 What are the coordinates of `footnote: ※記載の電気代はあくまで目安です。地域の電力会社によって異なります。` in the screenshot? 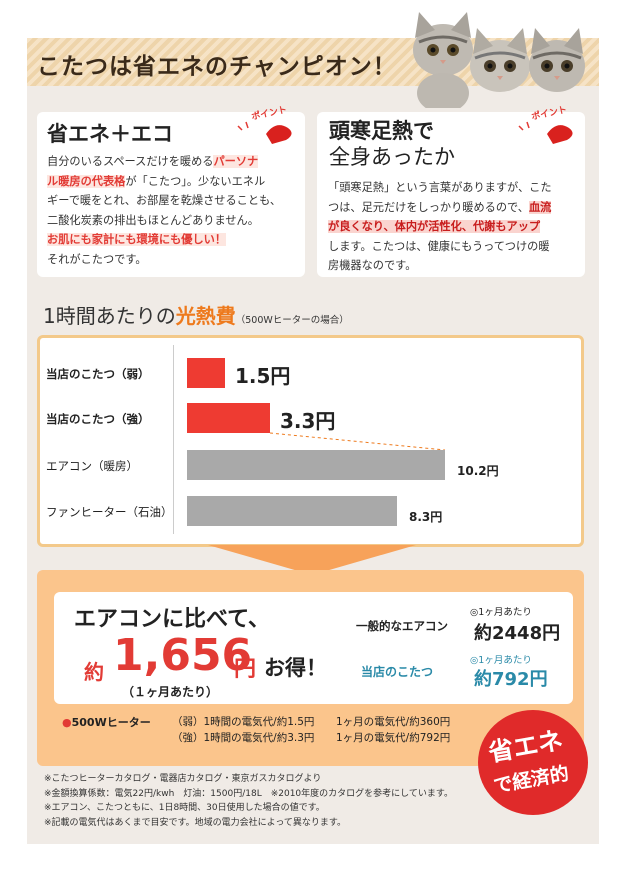 It's located at (195, 822).